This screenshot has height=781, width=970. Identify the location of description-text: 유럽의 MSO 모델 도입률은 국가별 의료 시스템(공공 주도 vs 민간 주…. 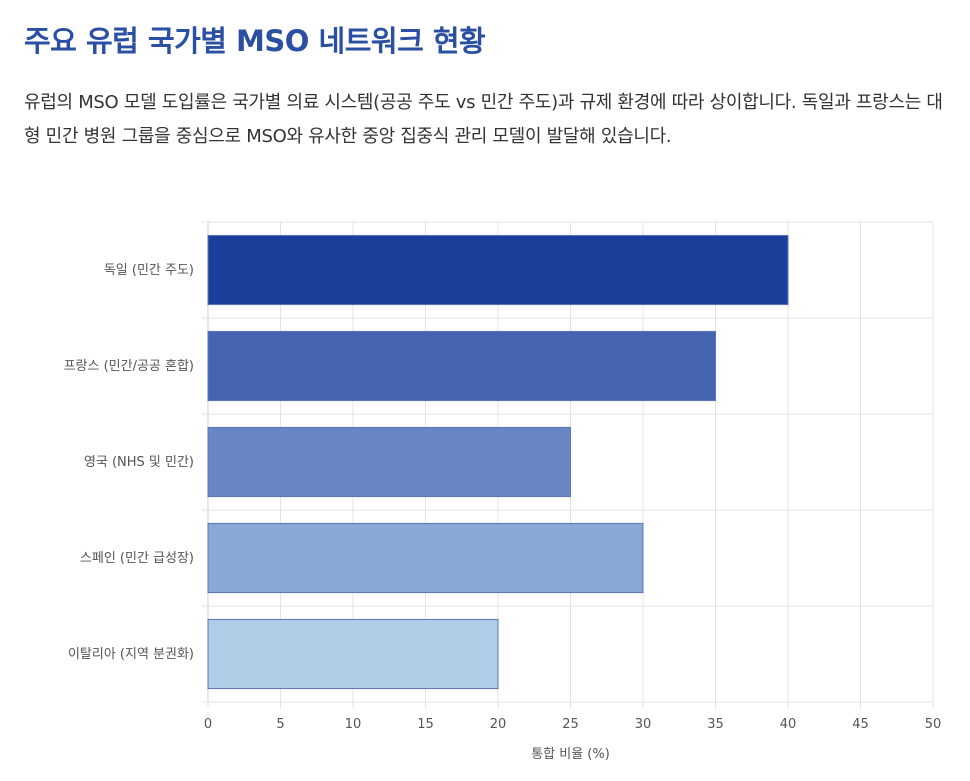
(483, 119).